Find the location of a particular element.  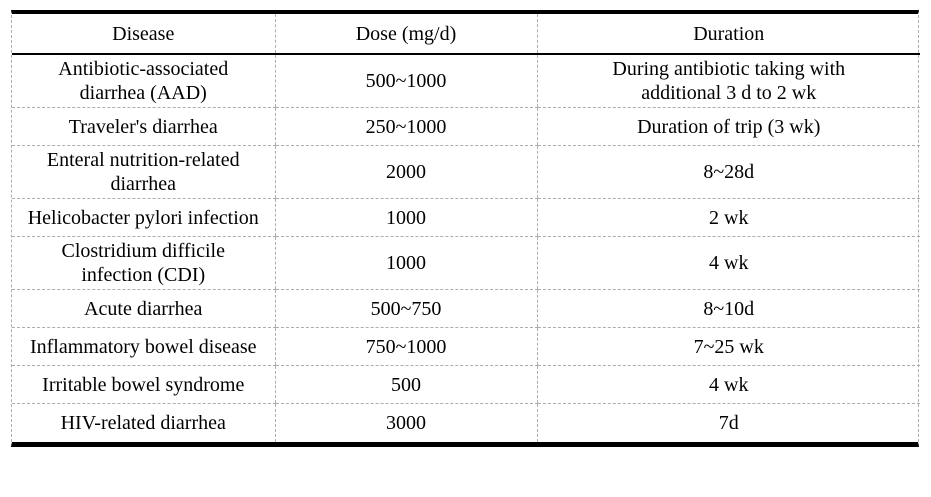

cell-text: Helicobacter pylori infection is located at coordinates (143, 217).